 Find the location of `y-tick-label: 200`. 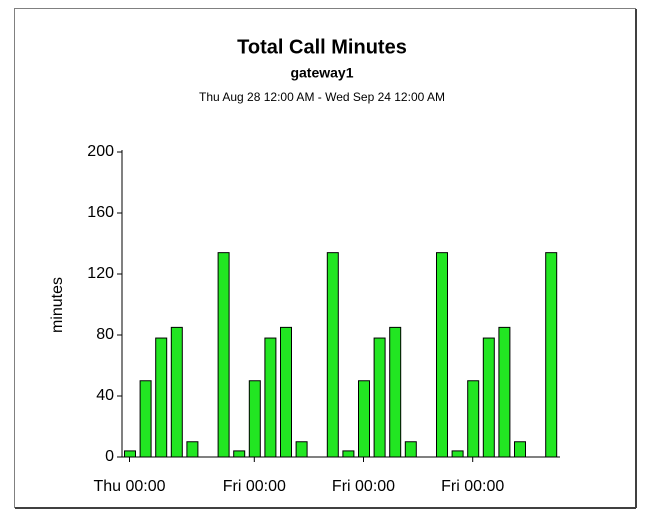

y-tick-label: 200 is located at coordinates (100, 151).